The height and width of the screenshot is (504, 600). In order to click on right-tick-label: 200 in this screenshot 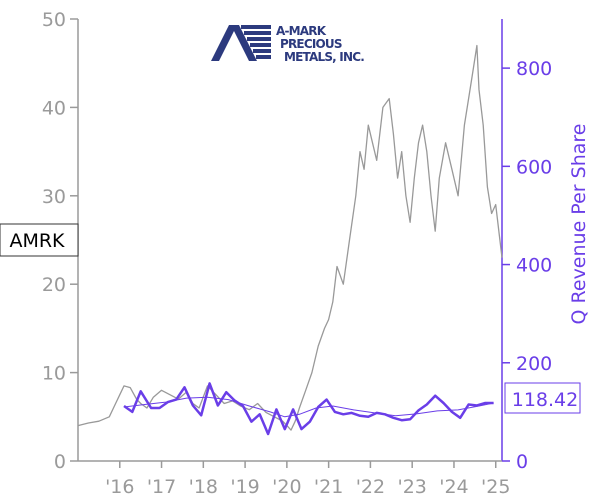, I will do `click(534, 364)`.